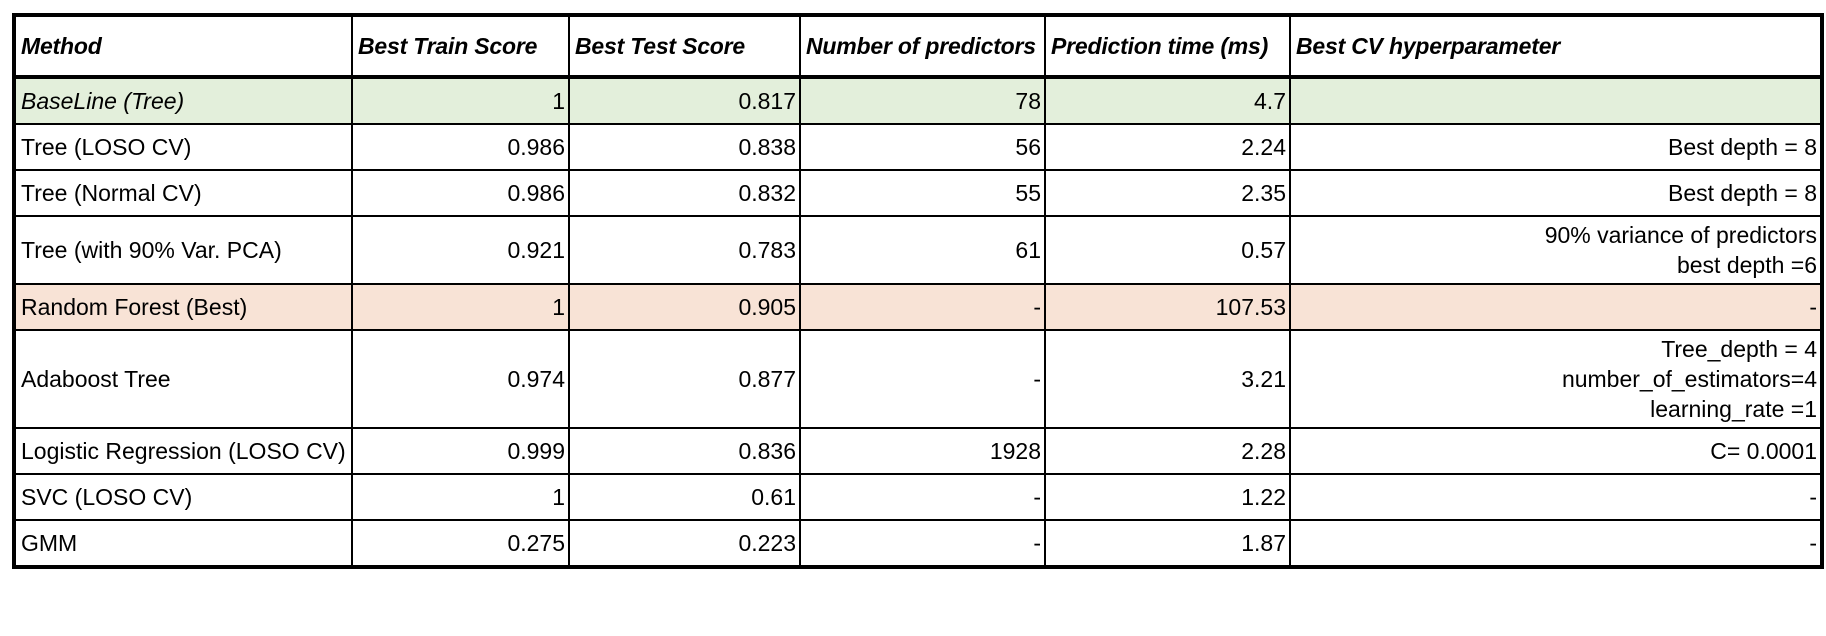  I want to click on cell-best-train-score: 0.921, so click(460, 250).